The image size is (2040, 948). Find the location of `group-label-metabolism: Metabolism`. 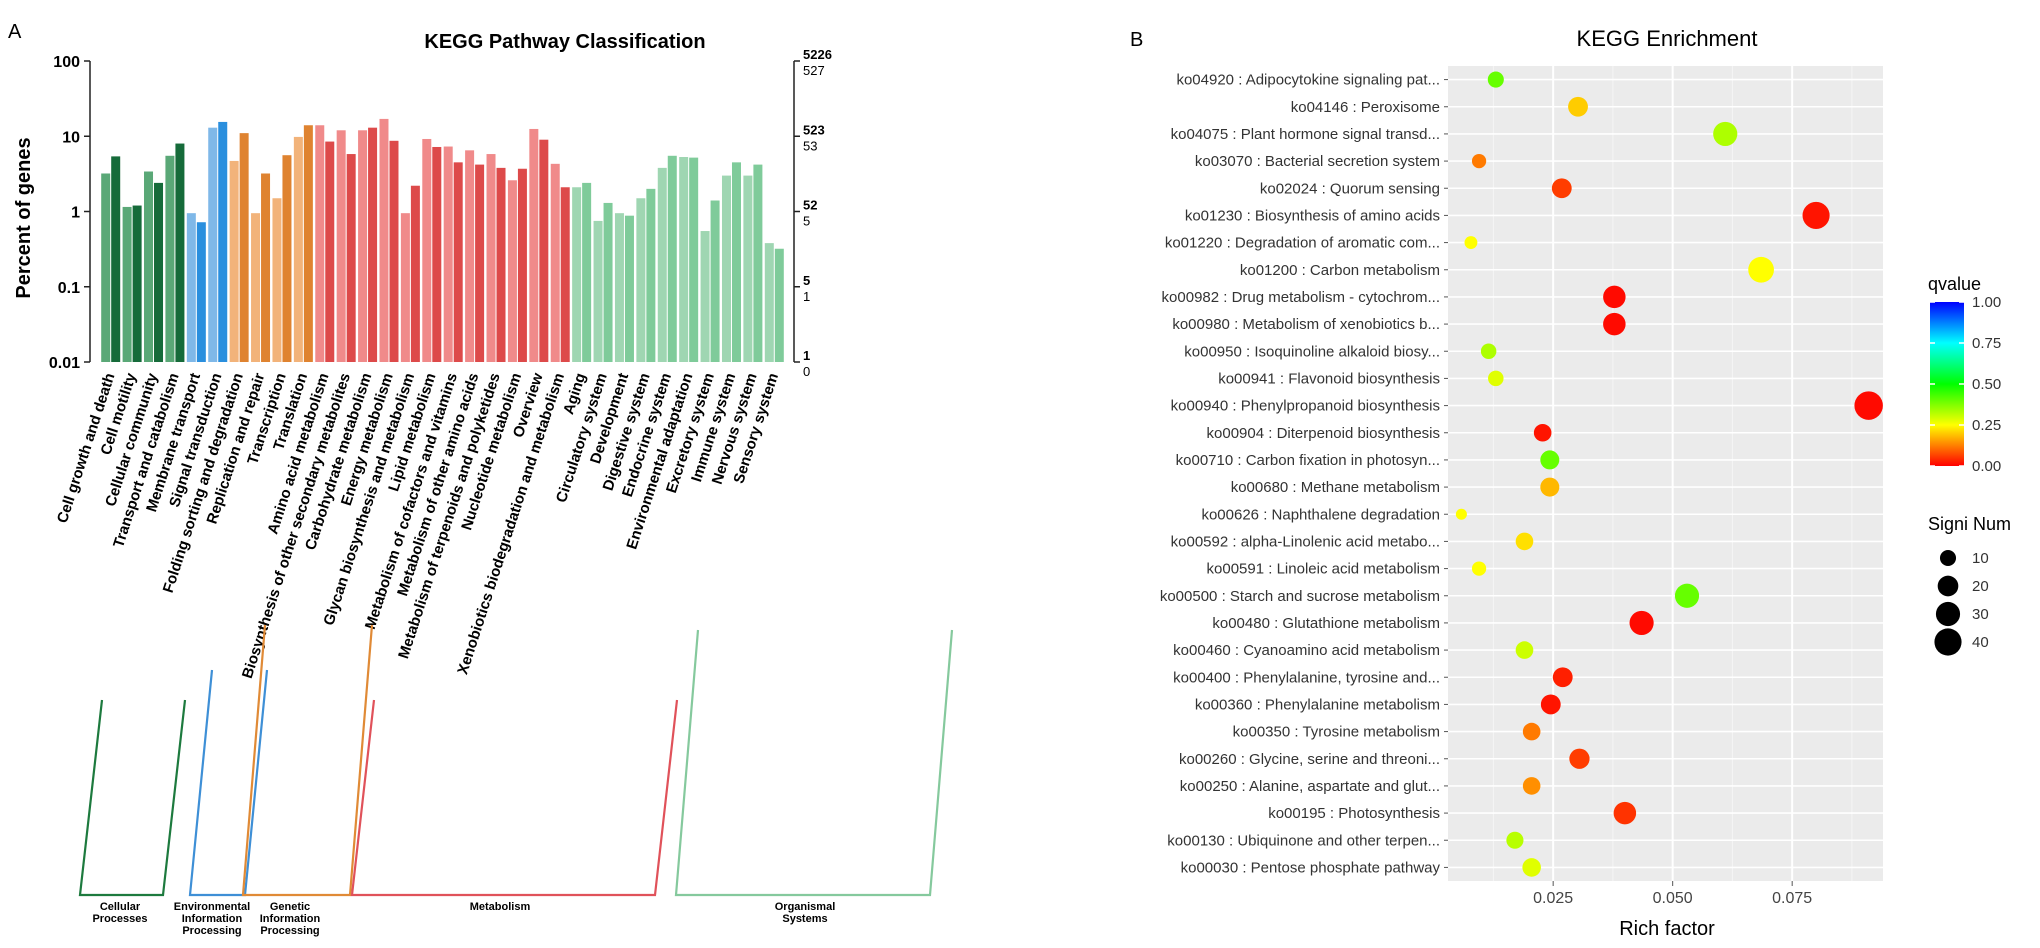

group-label-metabolism: Metabolism is located at coordinates (500, 907).